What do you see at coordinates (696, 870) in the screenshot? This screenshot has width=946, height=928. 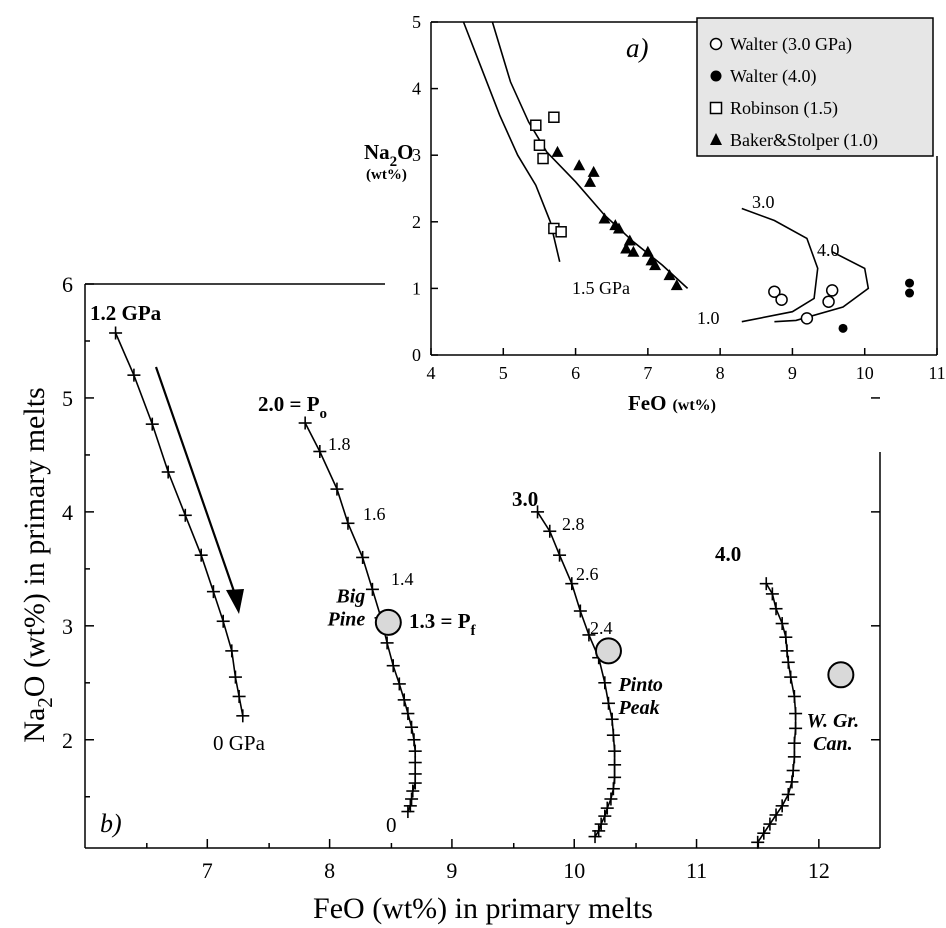 I see `b-x-tick-label: 11` at bounding box center [696, 870].